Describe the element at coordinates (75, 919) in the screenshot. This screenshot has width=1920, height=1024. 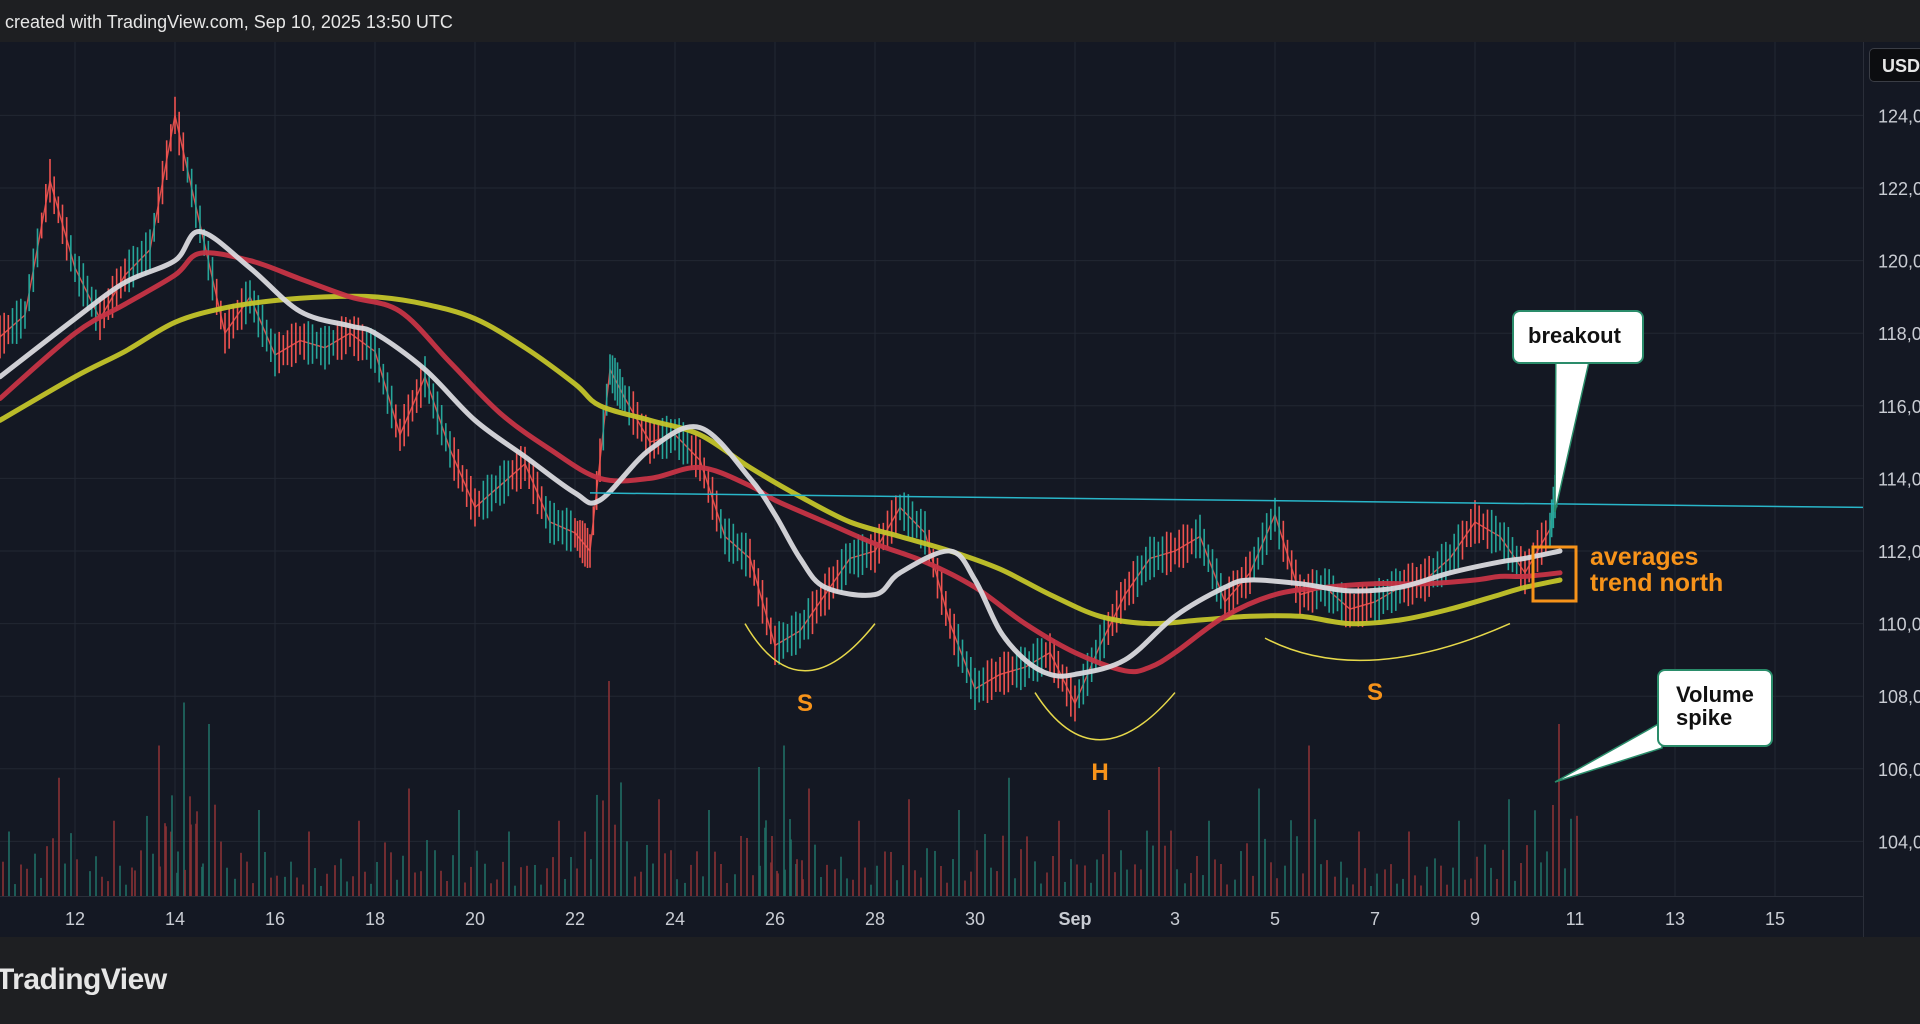
I see `time-tick-label: 12` at that location.